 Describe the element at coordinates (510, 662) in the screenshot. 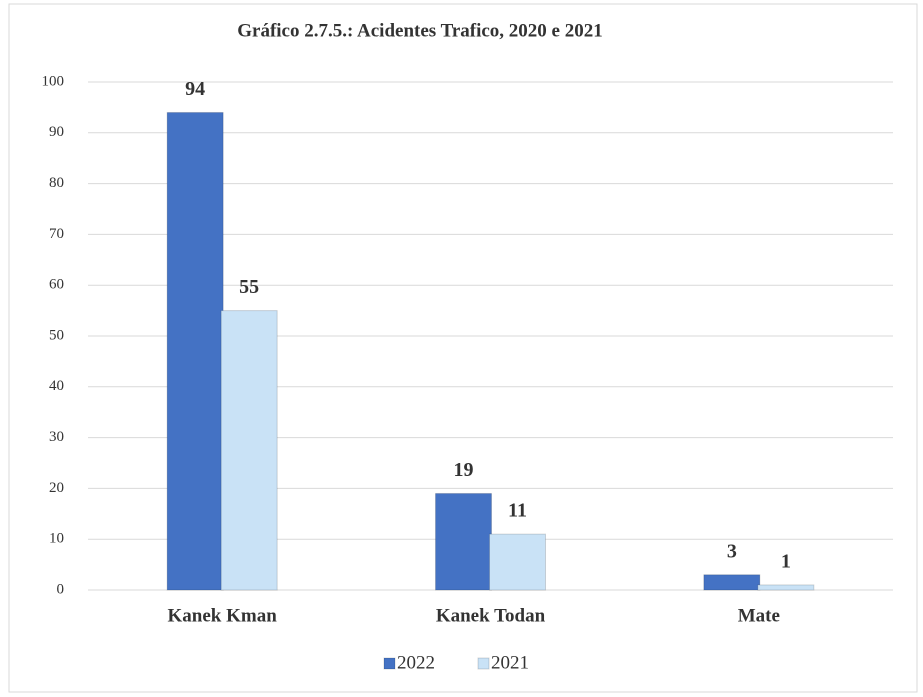

I see `legend-label: 2021` at that location.